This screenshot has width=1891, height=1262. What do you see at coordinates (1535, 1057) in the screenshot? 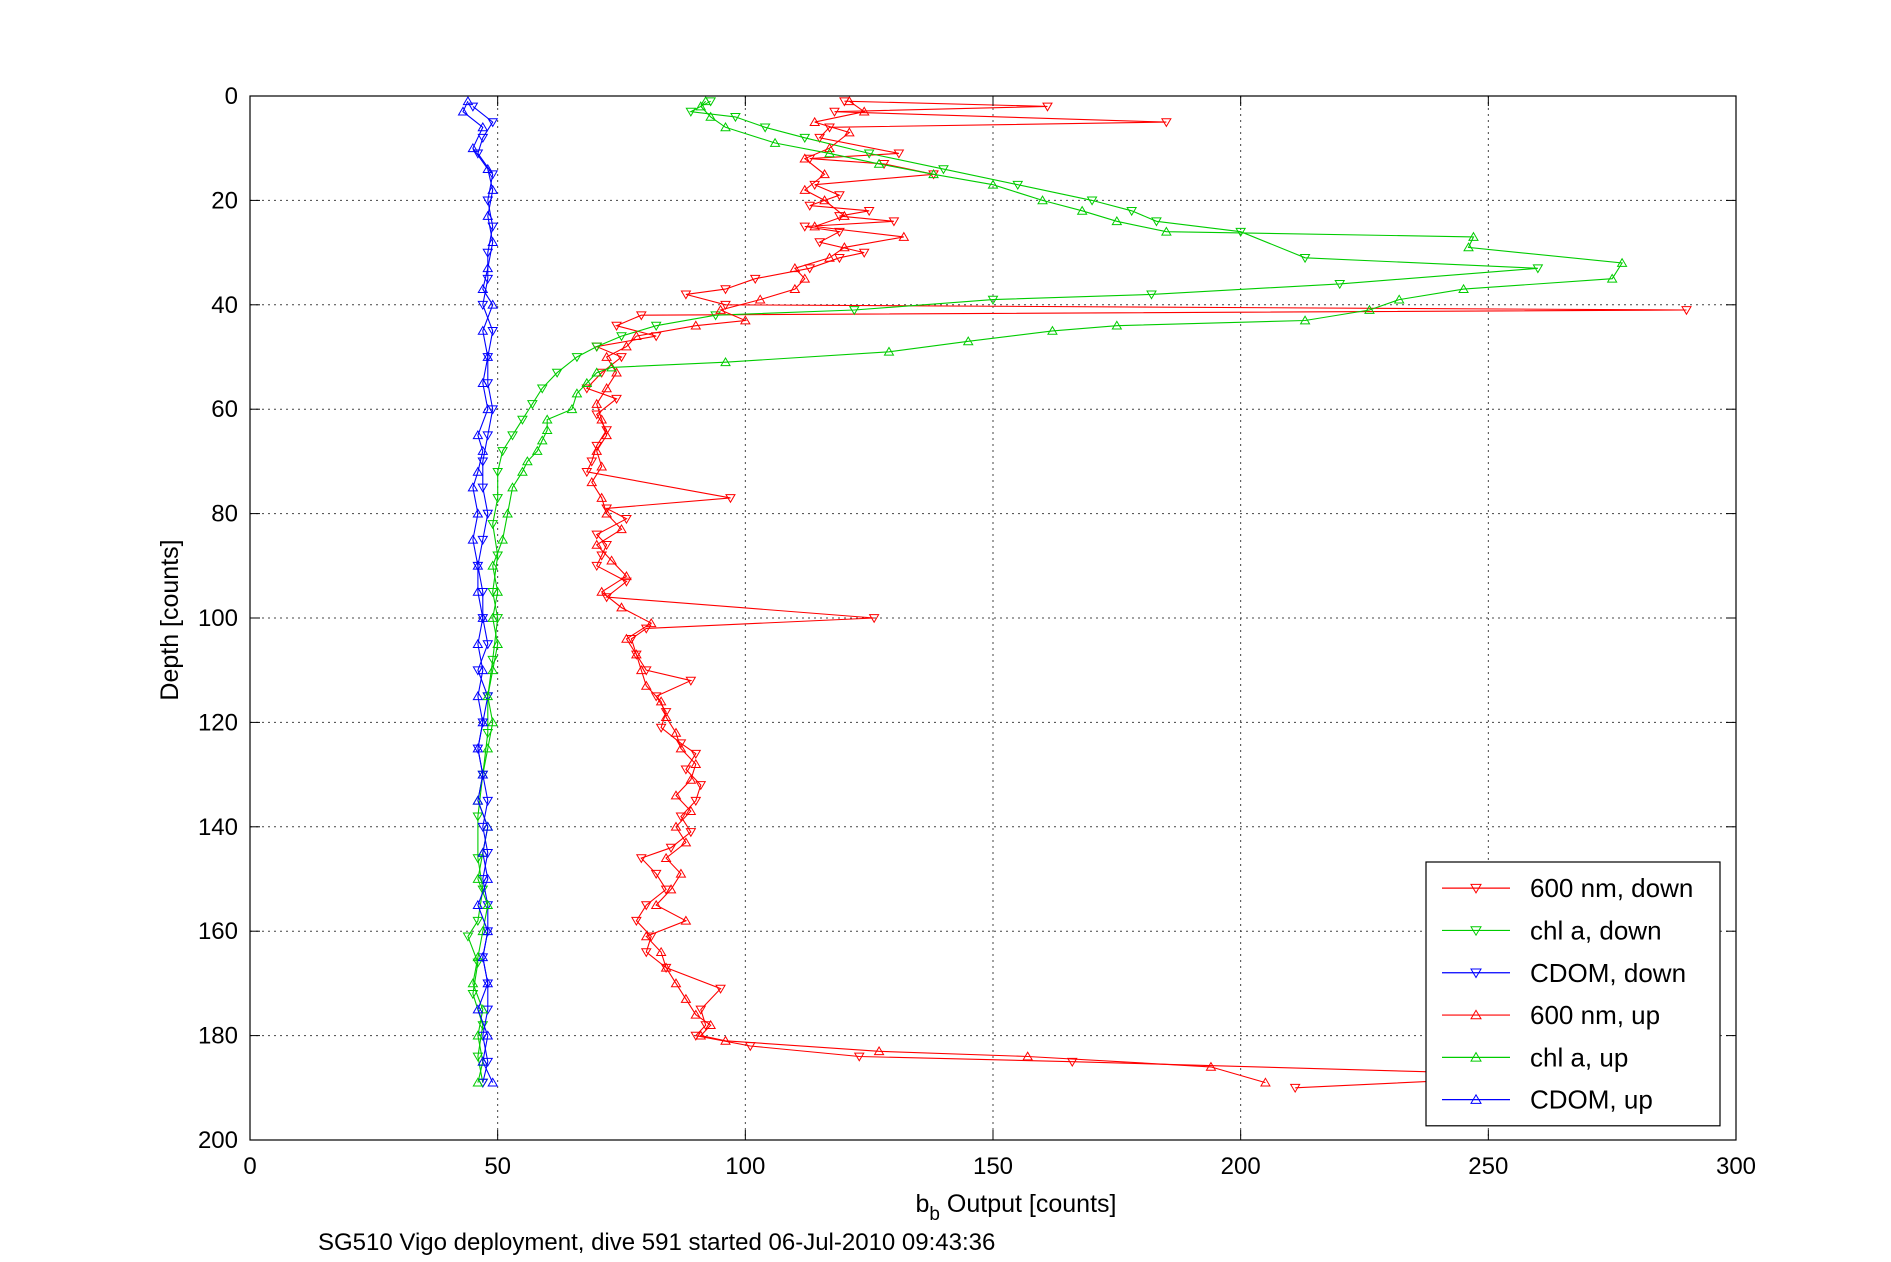
I see `legend-entry-chl-a-up: chl a, up` at bounding box center [1535, 1057].